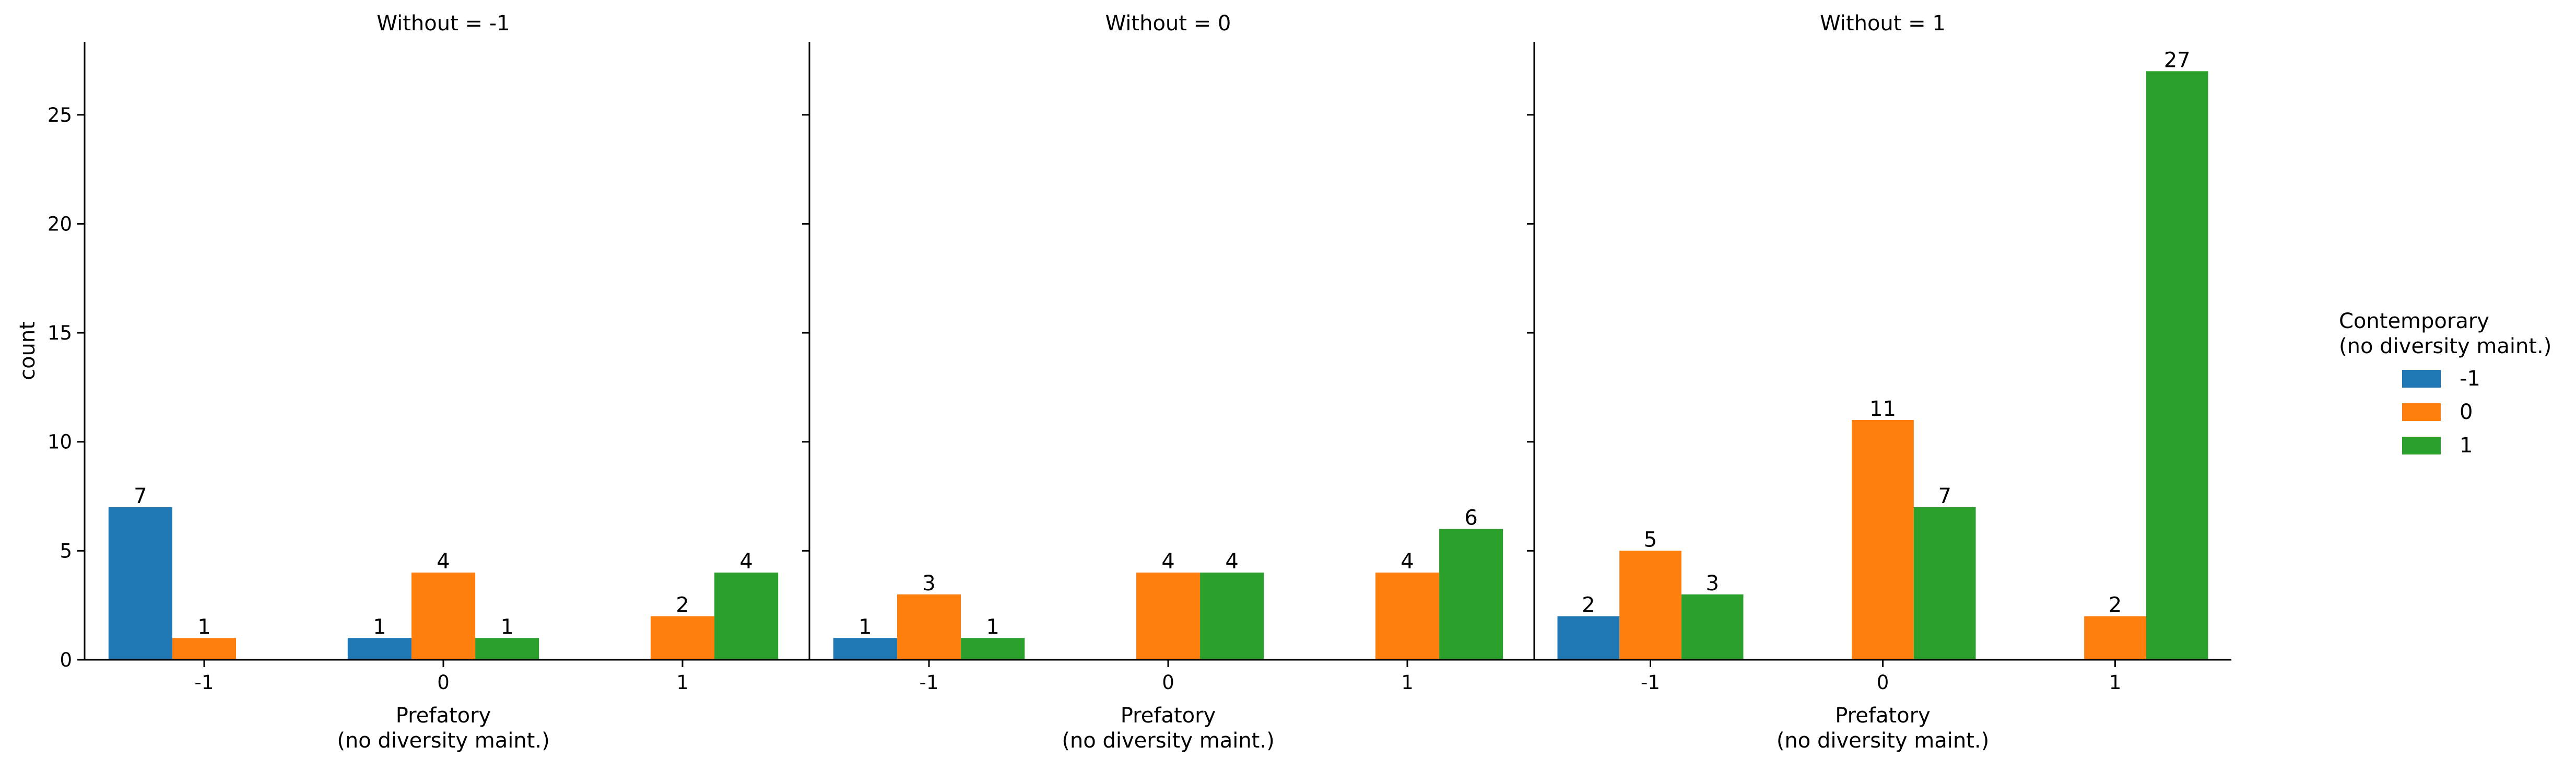 The image size is (2576, 770). I want to click on bar-p2-c0-s2, so click(1712, 627).